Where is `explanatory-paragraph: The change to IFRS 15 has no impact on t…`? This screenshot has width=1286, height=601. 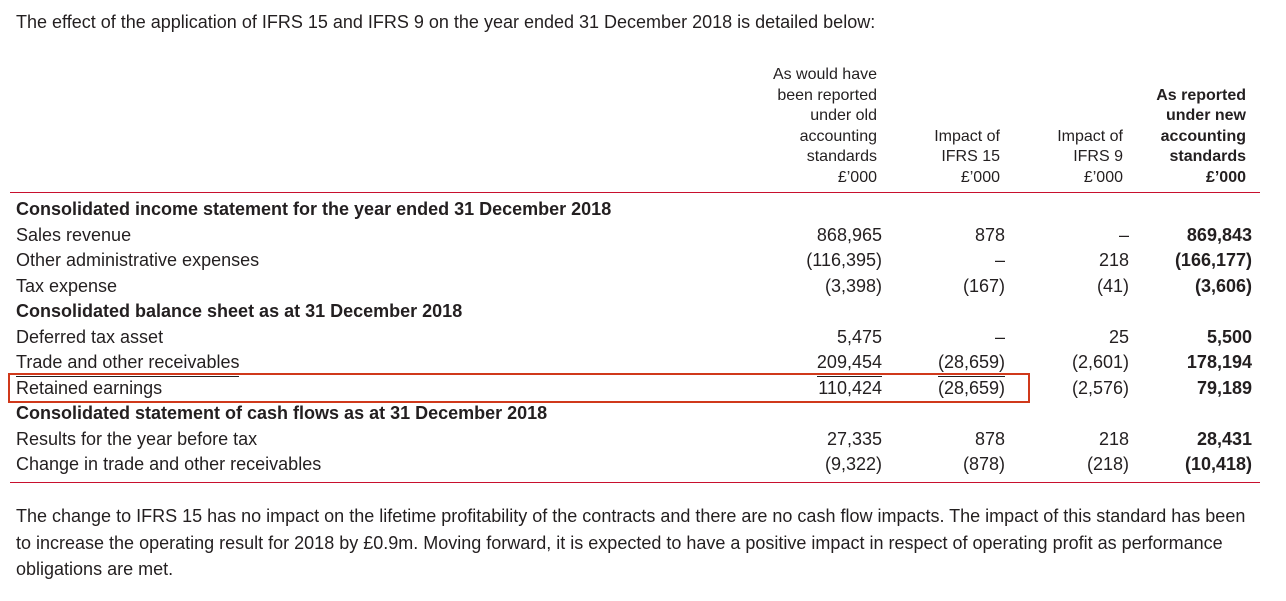 explanatory-paragraph: The change to IFRS 15 has no impact on t… is located at coordinates (631, 542).